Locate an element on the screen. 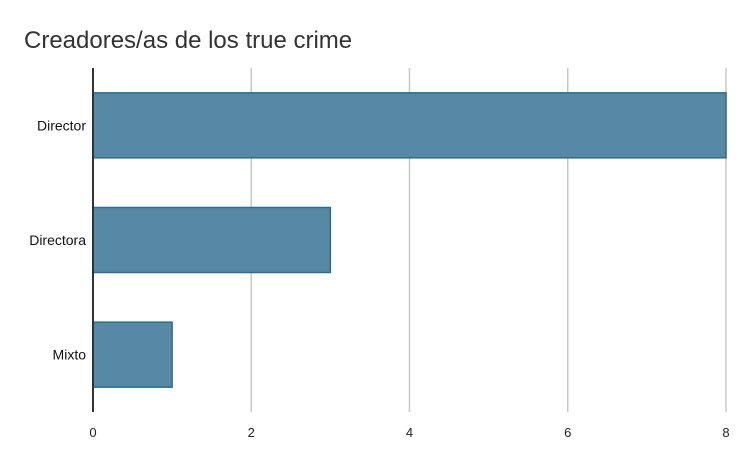  y-category-label: Director is located at coordinates (61, 125).